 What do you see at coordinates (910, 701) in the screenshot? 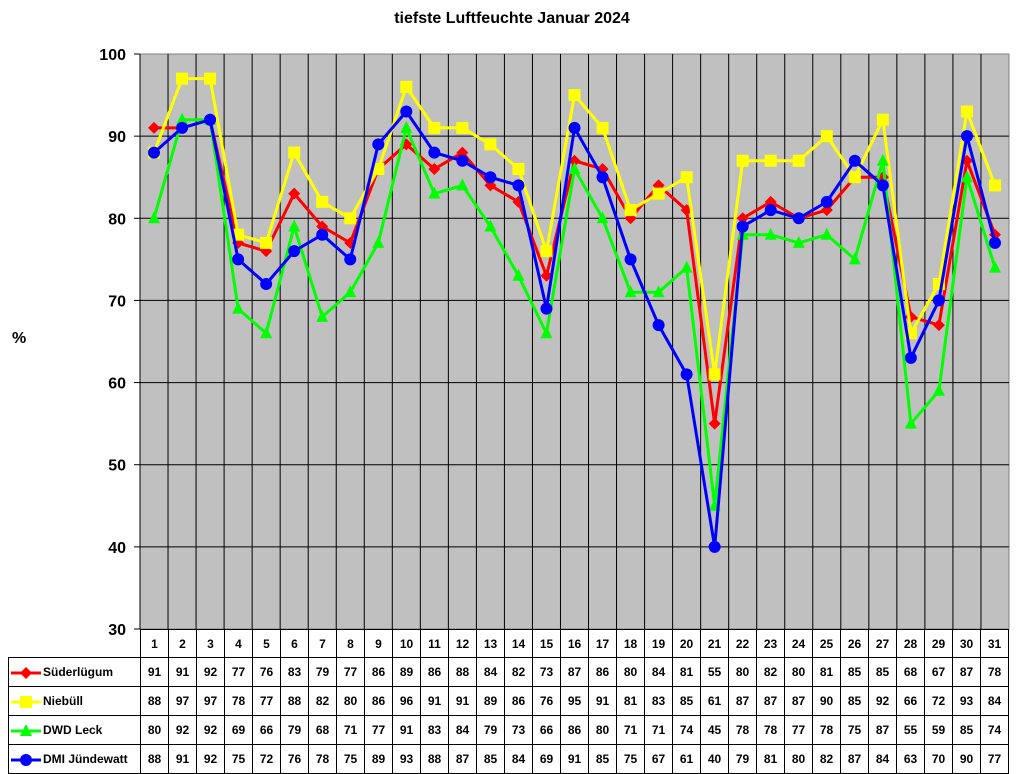
I see `value-cell: 66` at bounding box center [910, 701].